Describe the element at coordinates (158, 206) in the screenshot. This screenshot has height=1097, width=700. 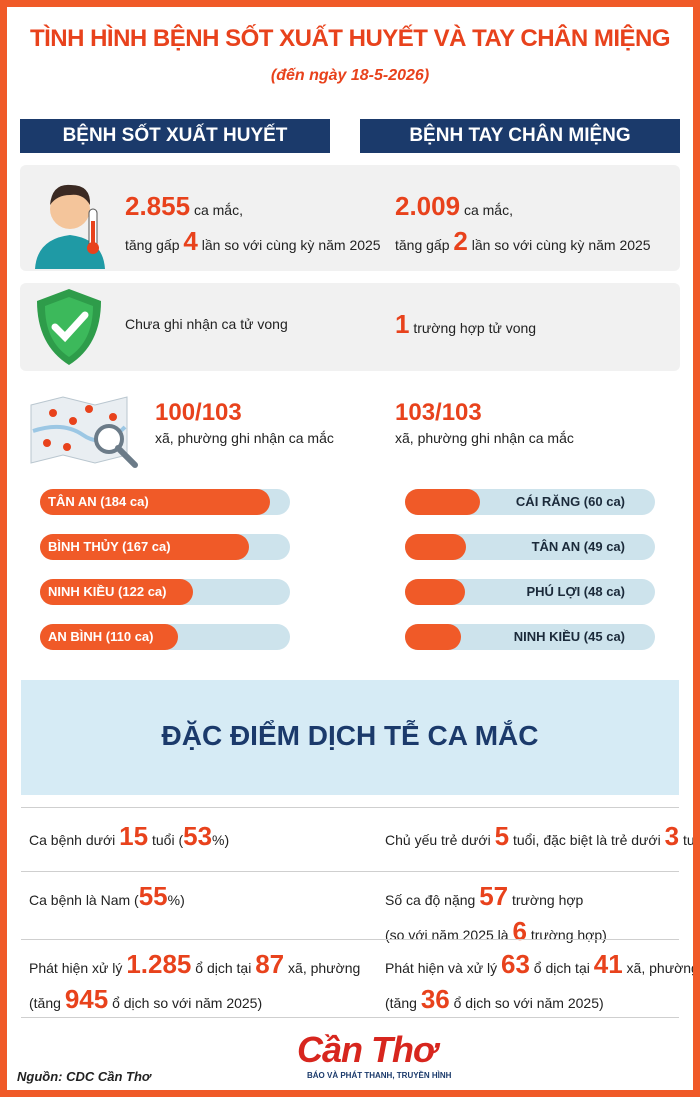
I see `highlight-number: 2.855` at that location.